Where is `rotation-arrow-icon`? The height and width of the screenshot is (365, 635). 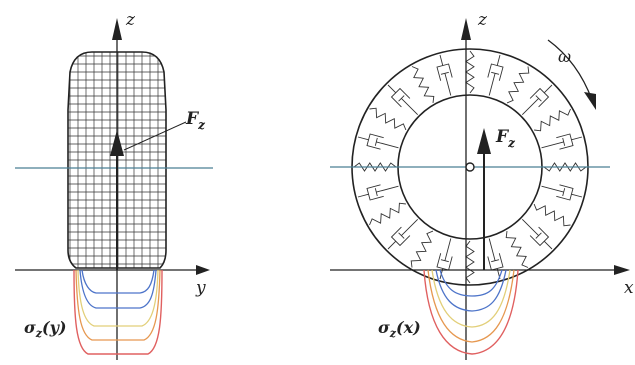
rotation-arrow-icon is located at coordinates (590, 101).